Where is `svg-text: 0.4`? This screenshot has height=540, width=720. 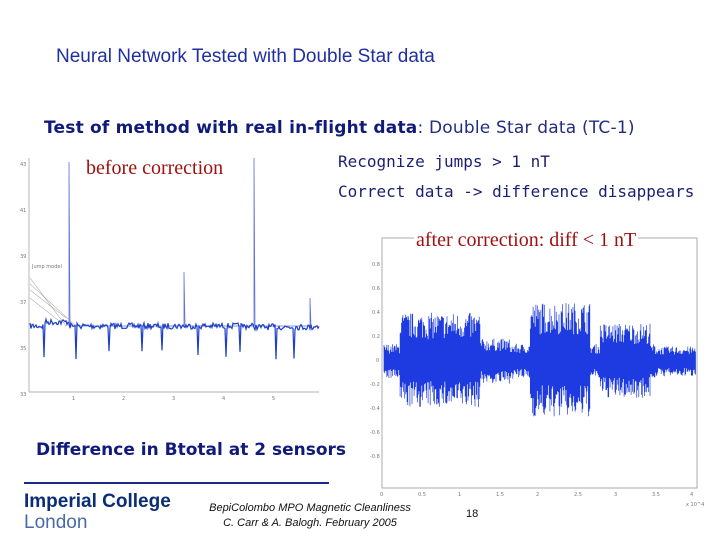 svg-text: 0.4 is located at coordinates (376, 313).